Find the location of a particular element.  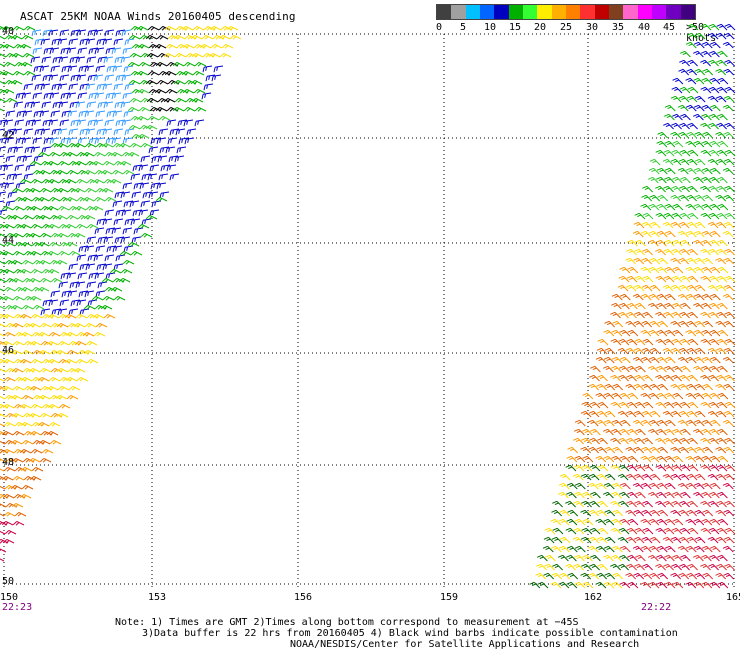

longitude-label: 165 is located at coordinates (733, 597).